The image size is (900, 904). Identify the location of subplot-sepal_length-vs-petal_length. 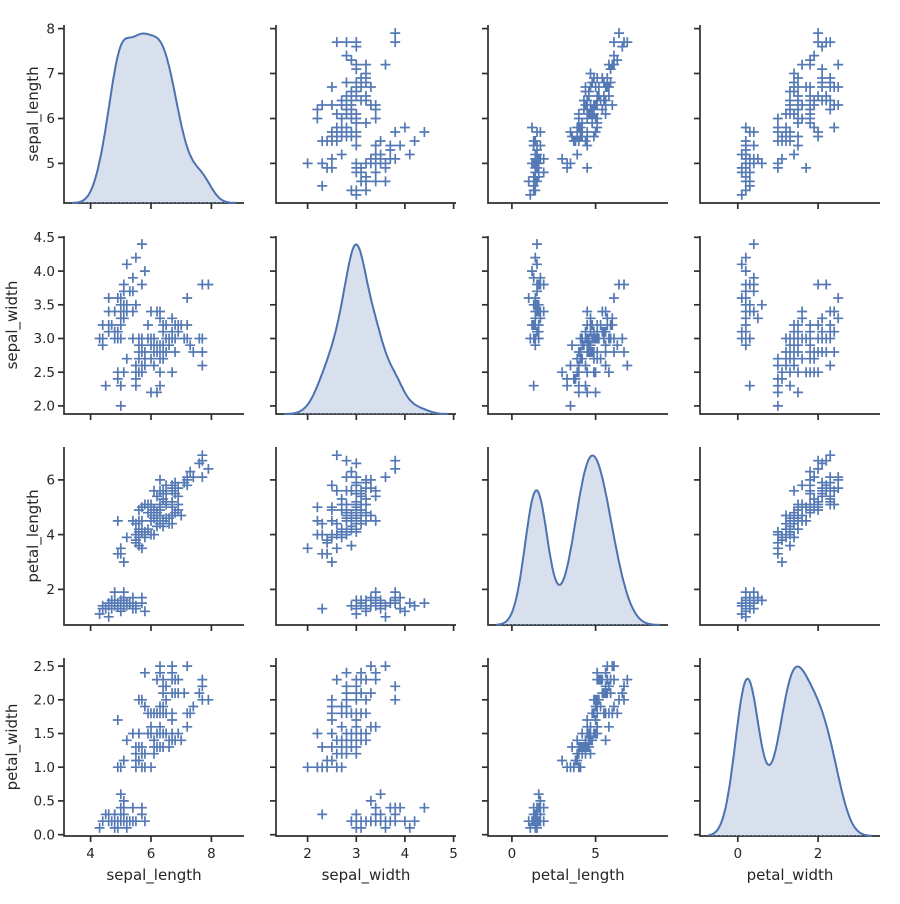
(575, 117).